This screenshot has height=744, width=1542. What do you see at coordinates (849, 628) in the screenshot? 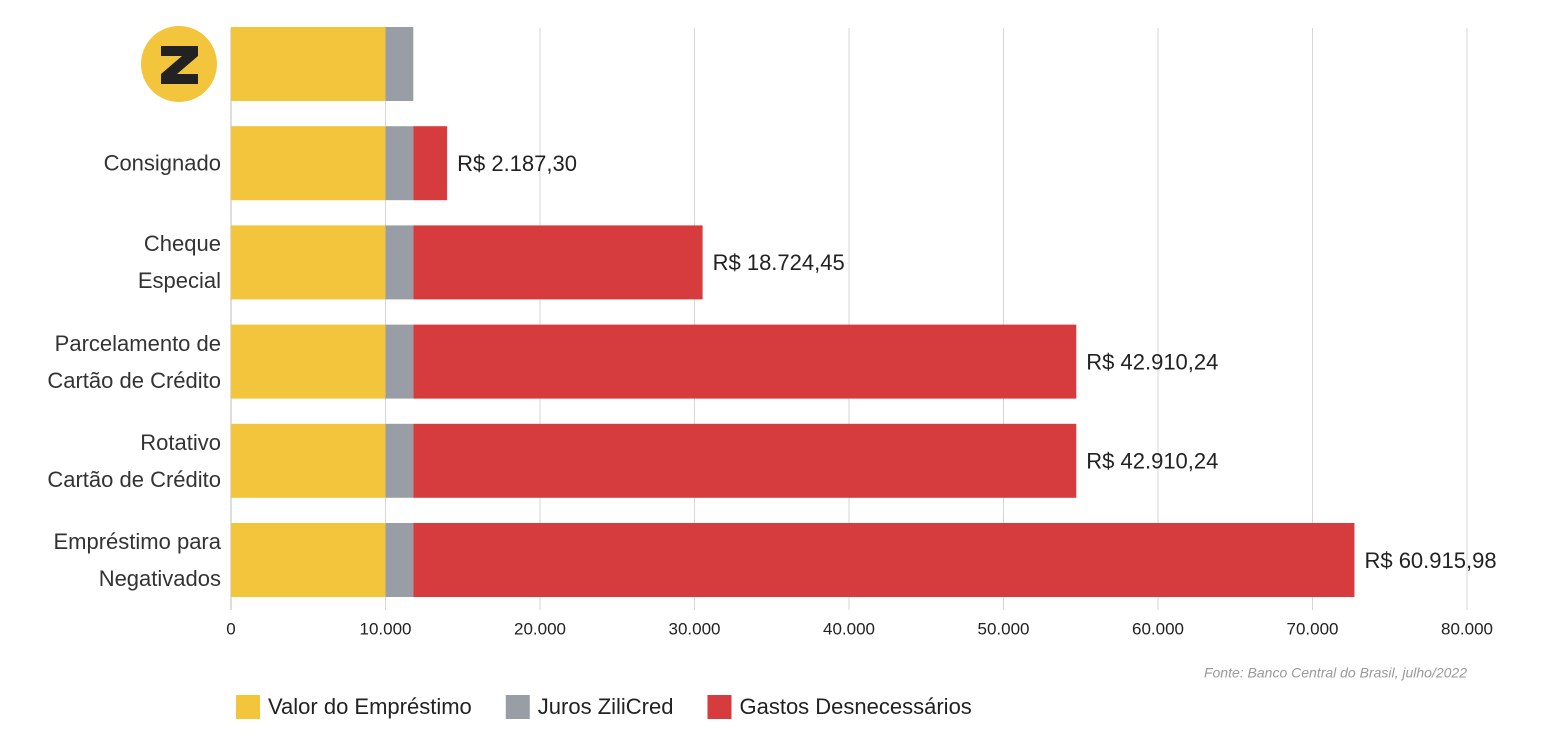
I see `x-tick-label: 40.000` at bounding box center [849, 628].